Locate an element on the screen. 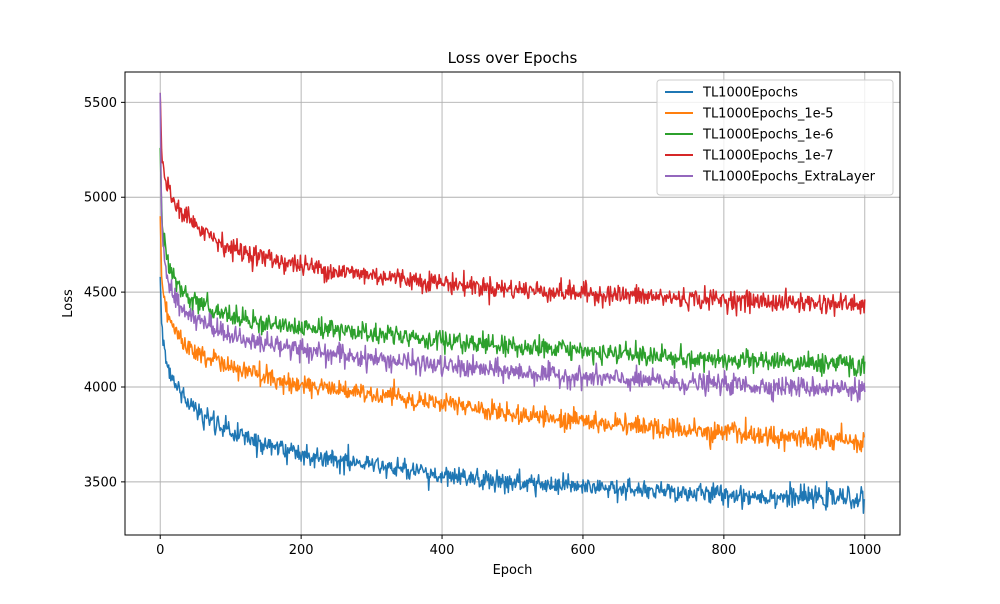  legend-label: TL1000Epochs_ExtraLayer is located at coordinates (789, 177).